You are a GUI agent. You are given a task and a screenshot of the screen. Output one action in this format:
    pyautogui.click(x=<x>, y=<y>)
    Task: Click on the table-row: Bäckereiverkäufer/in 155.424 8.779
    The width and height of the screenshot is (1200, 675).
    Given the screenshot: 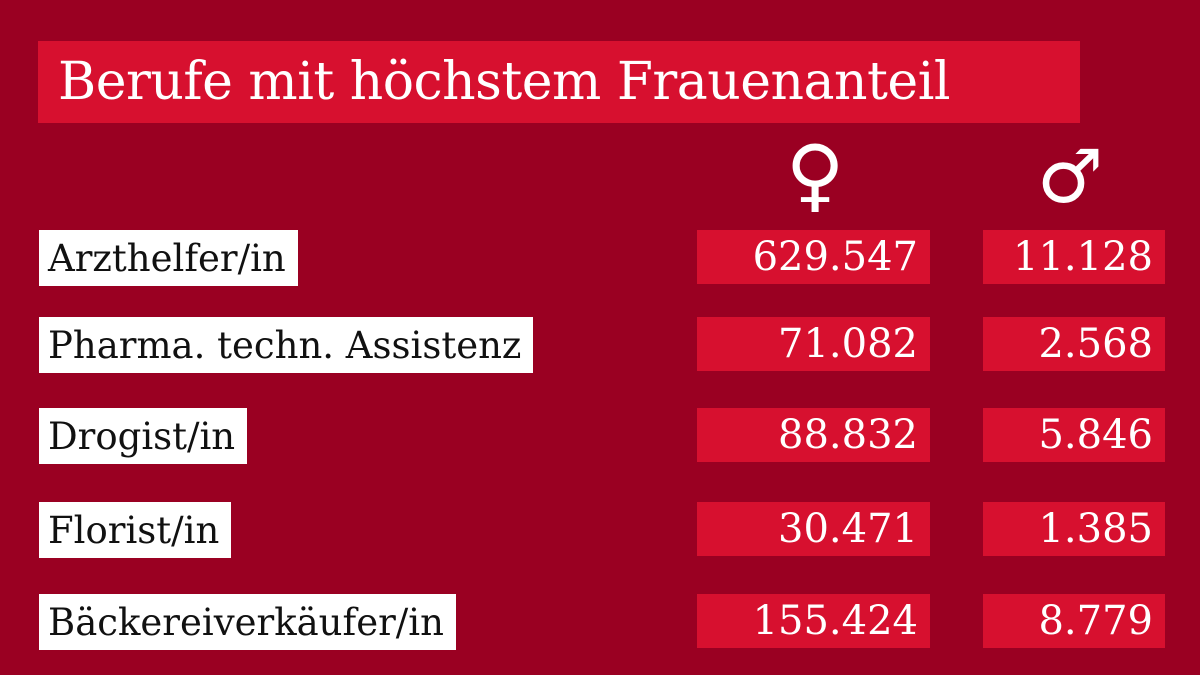 What is the action you would take?
    pyautogui.click(x=600, y=622)
    